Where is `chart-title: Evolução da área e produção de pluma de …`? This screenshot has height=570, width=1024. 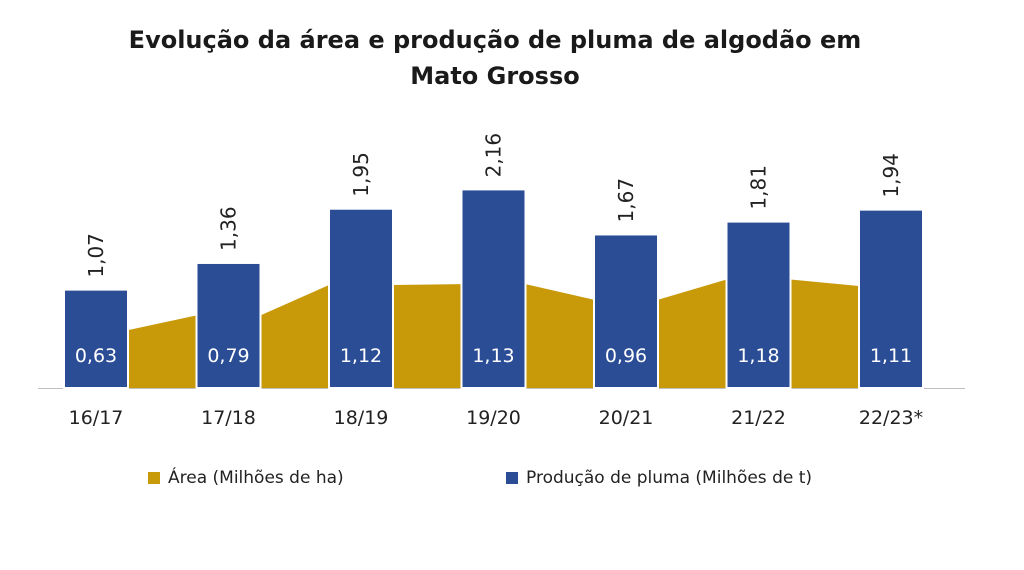 chart-title: Evolução da área e produção de pluma de … is located at coordinates (495, 58).